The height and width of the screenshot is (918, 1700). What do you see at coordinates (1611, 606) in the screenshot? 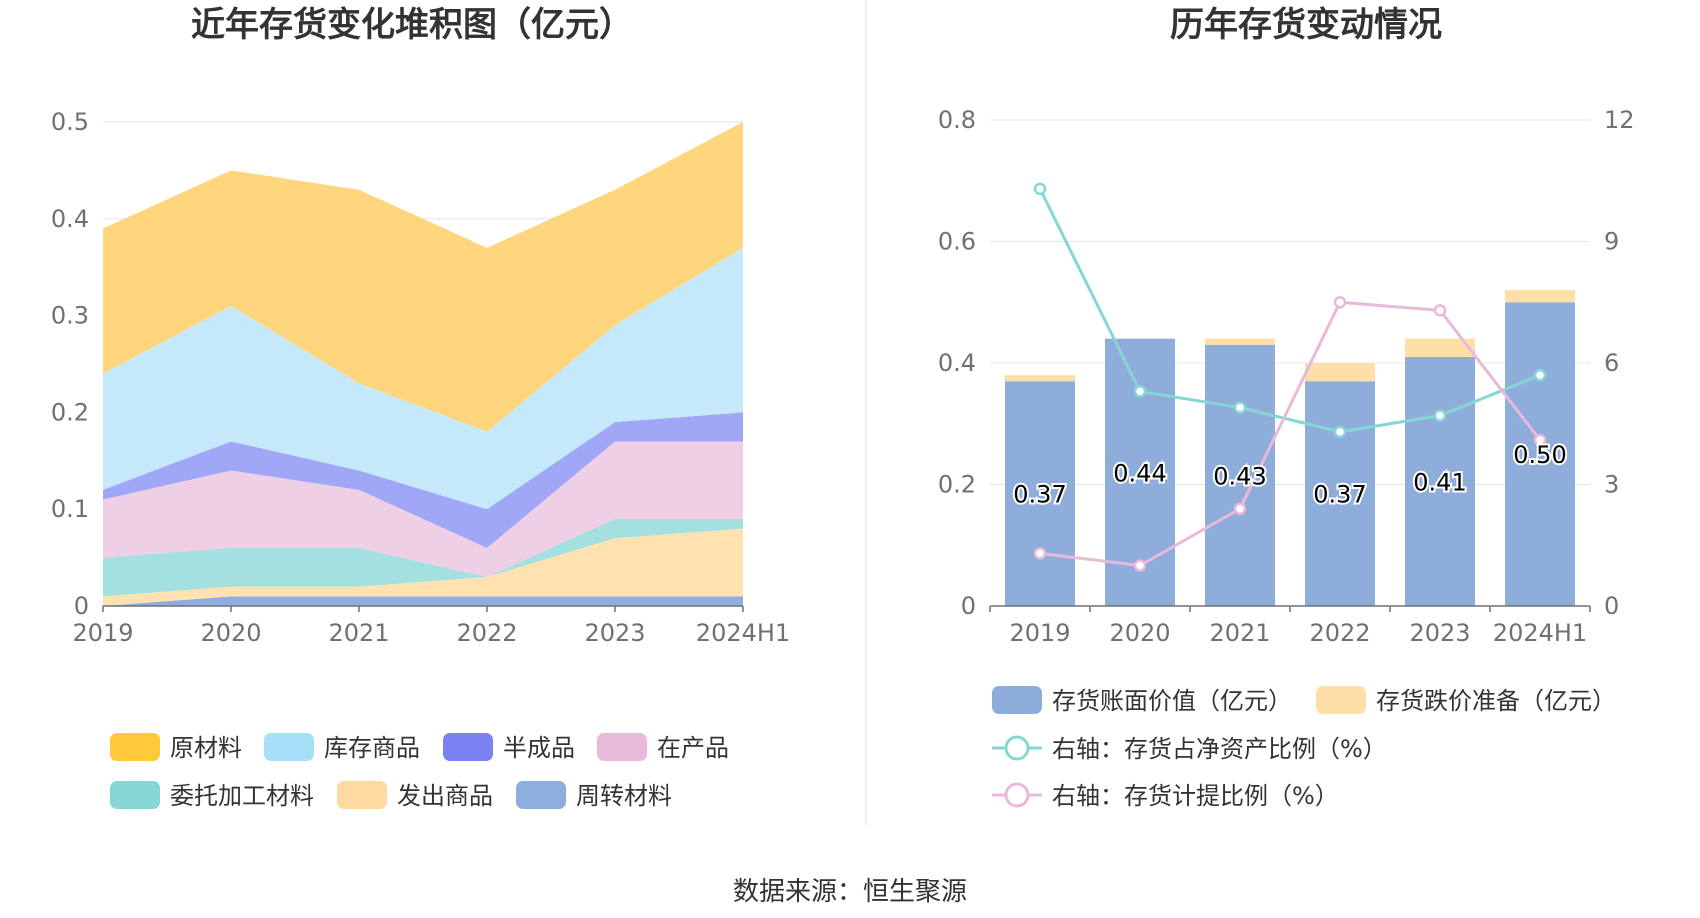
I see `right-right-y-tick: 0` at bounding box center [1611, 606].